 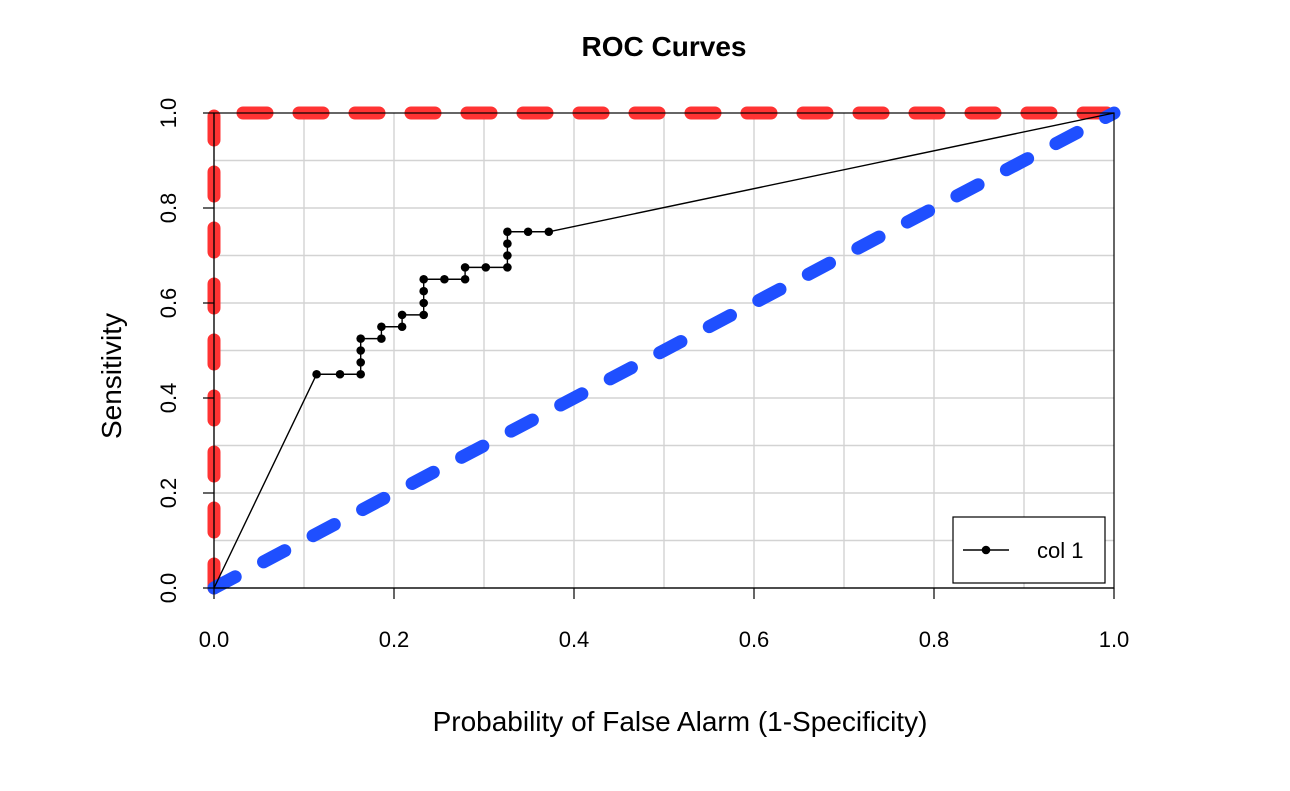 I want to click on x-tick-label-1: 0.2, so click(x=394, y=639).